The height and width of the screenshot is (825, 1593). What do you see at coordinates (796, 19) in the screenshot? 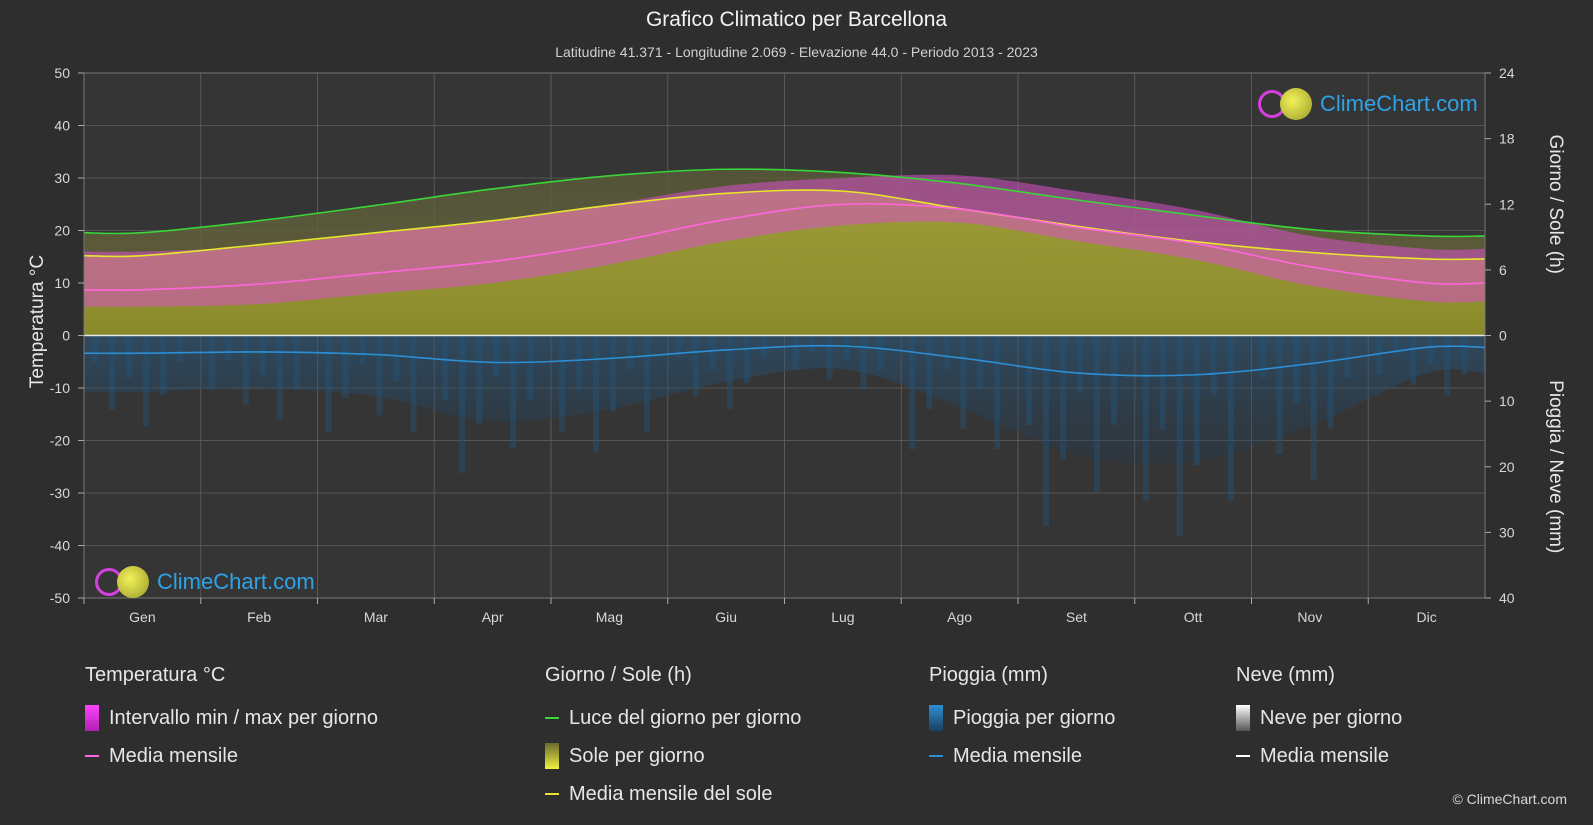
I see `chart-title: Grafico Climatico per Barcellona` at bounding box center [796, 19].